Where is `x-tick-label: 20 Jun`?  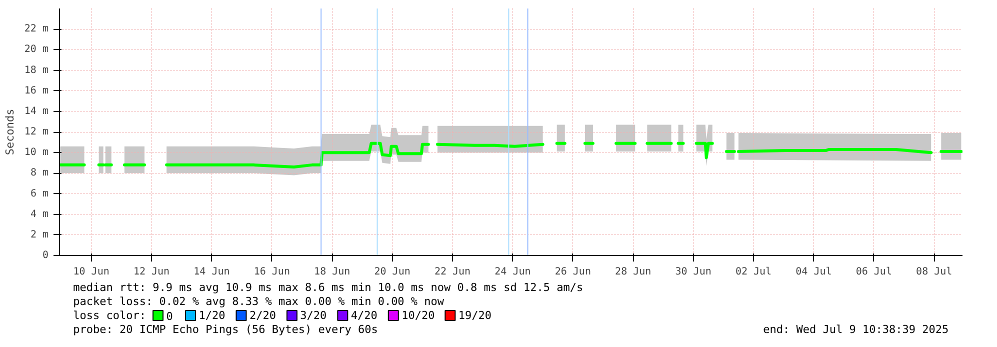
x-tick-label: 20 Jun is located at coordinates (392, 272).